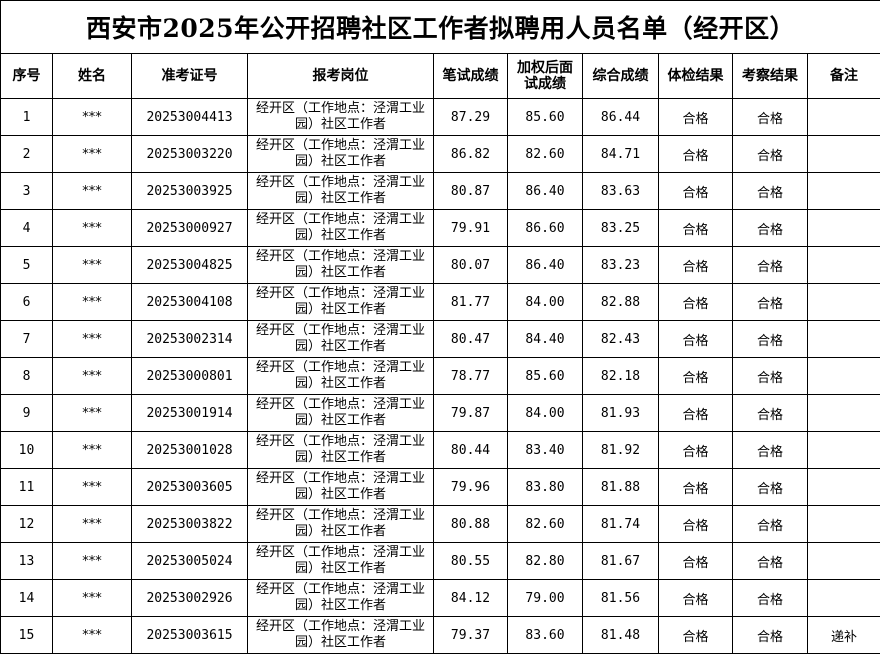  I want to click on cell-exam-id: 20253000801, so click(190, 376).